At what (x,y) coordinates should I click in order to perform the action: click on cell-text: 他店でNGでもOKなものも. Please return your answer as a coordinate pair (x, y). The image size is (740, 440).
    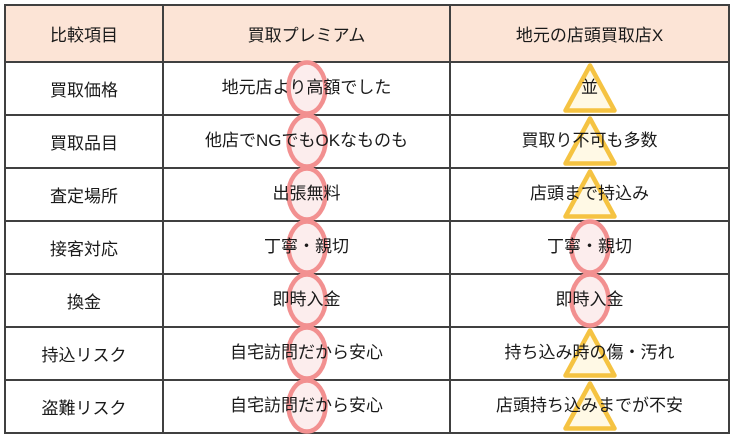
    Looking at the image, I should click on (306, 141).